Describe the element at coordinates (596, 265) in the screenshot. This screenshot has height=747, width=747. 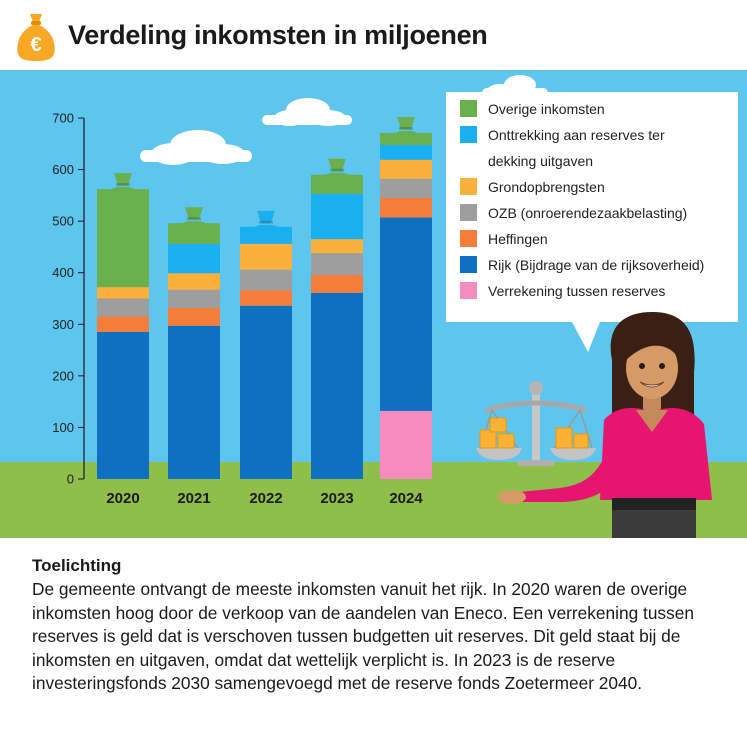
I see `legend-label: Rijk (Bijdrage van de rijksoverheid)` at that location.